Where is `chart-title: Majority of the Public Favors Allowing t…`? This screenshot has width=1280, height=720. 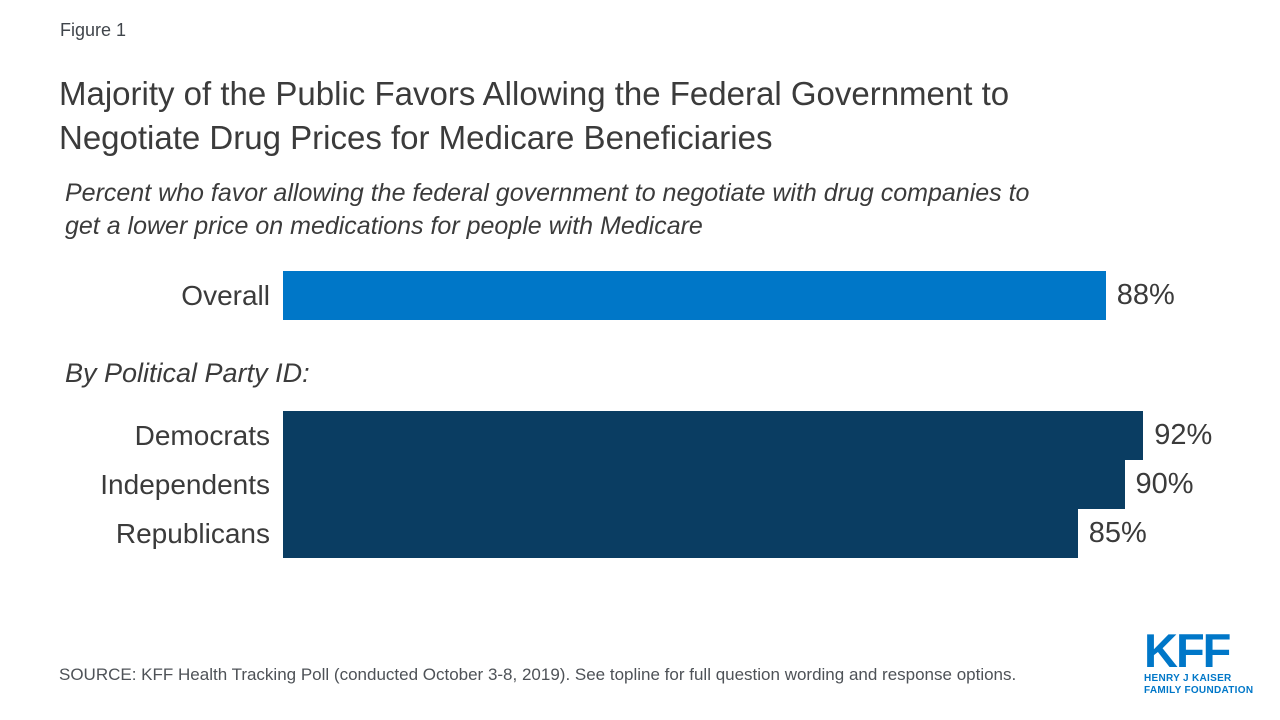
chart-title: Majority of the Public Favors Allowing t… is located at coordinates (534, 115).